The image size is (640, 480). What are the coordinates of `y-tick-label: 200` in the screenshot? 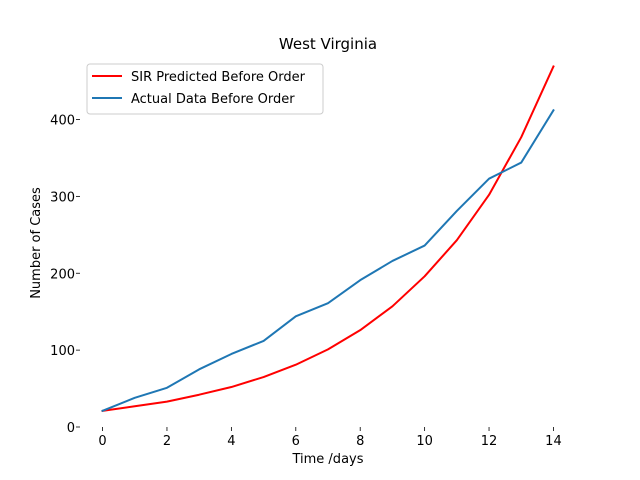 It's located at (62, 274).